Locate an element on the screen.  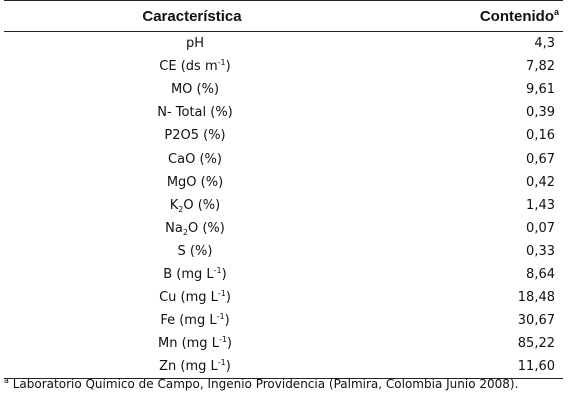
row-characteristic: CaO (%) is located at coordinates (192, 158).